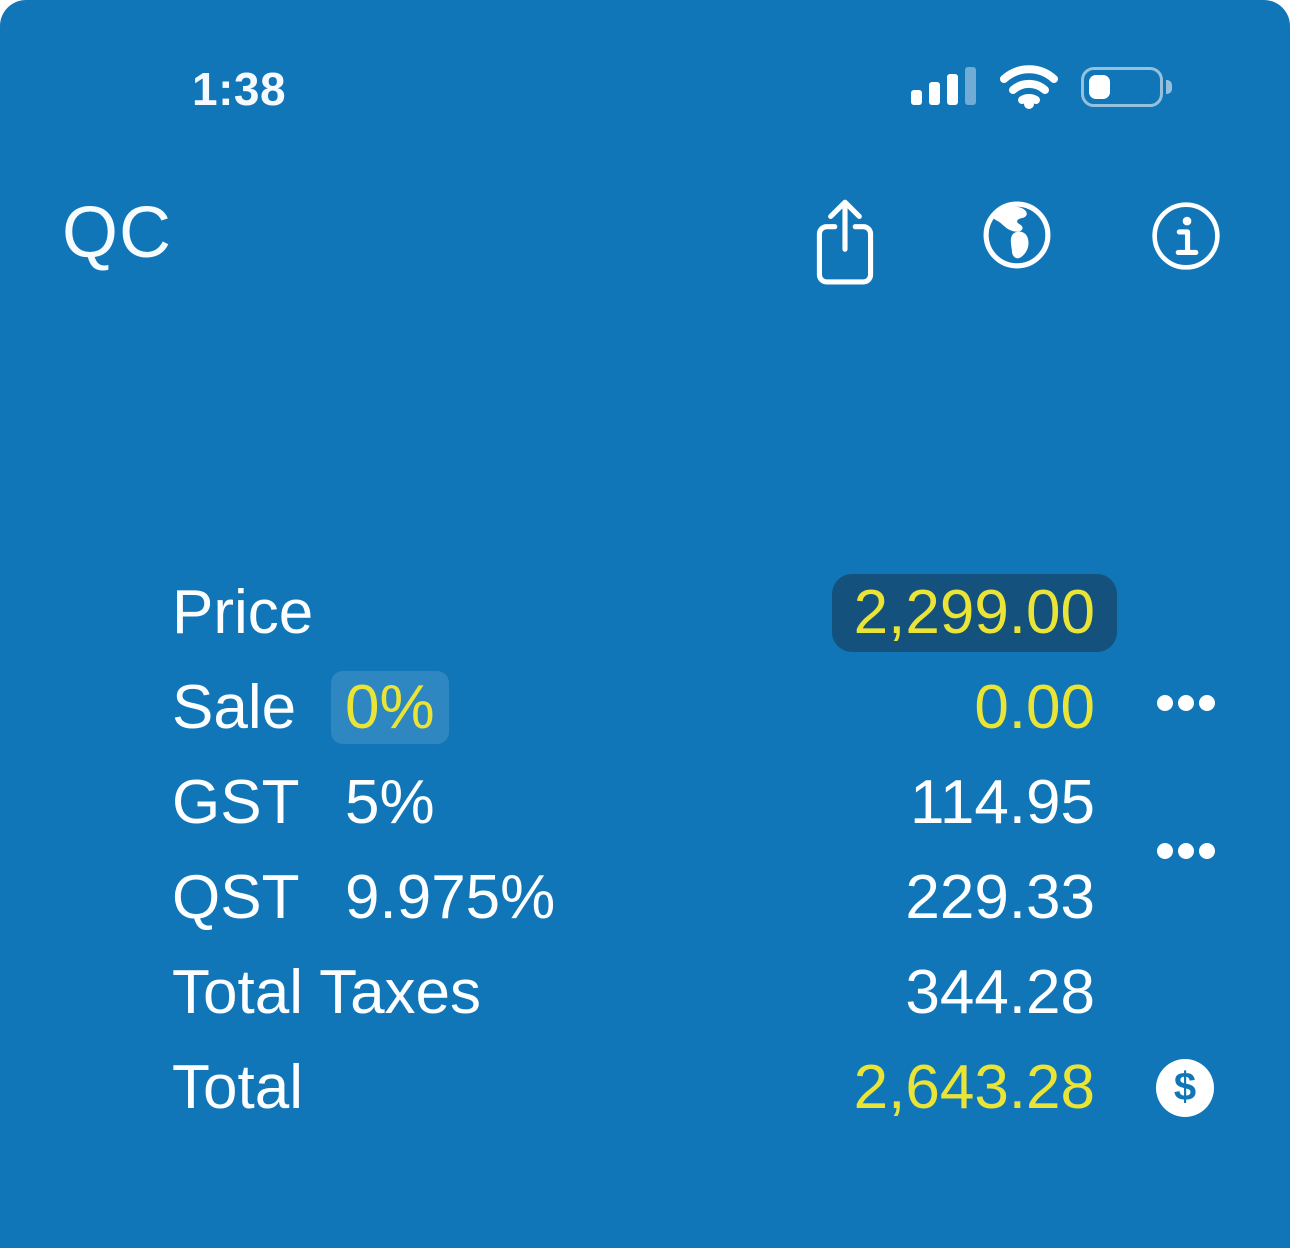 The image size is (1290, 1248). Describe the element at coordinates (390, 802) in the screenshot. I see `gst-rate: 5%` at that location.